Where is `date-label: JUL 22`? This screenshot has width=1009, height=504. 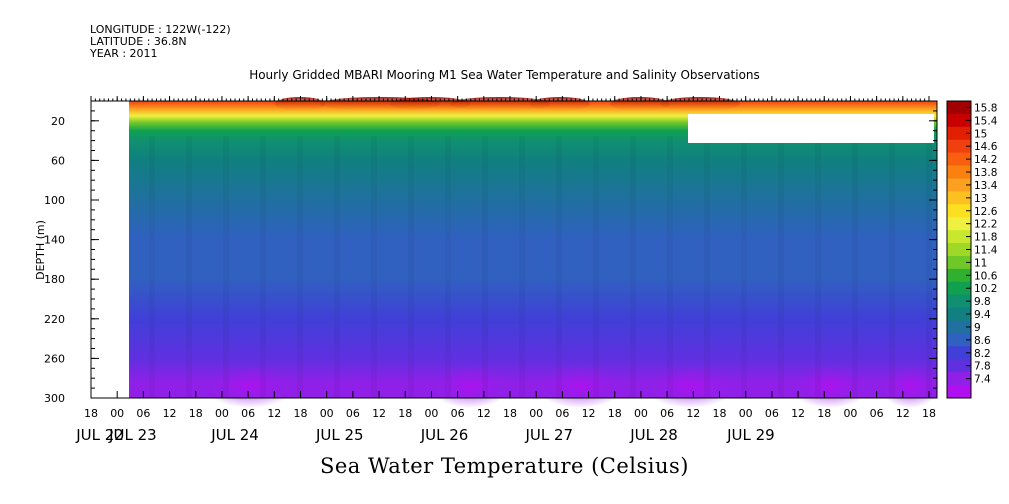 date-label: JUL 22 is located at coordinates (99, 435).